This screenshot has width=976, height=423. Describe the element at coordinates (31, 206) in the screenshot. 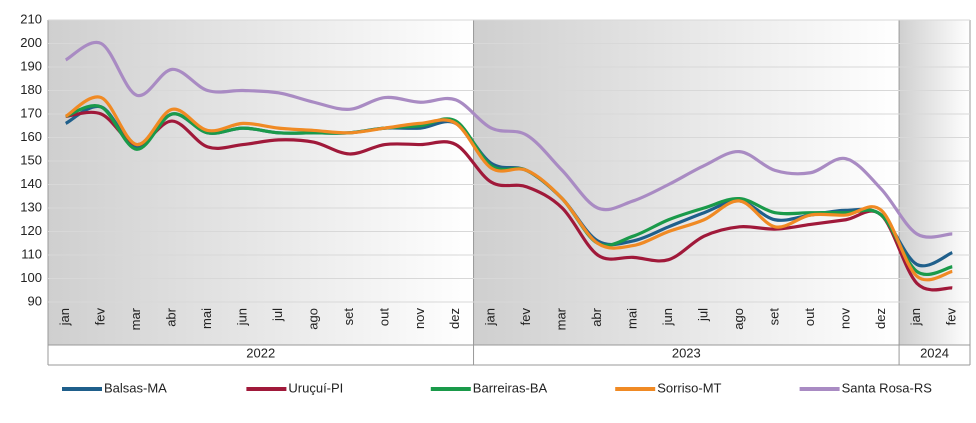

I see `y-tick-label: 130` at that location.